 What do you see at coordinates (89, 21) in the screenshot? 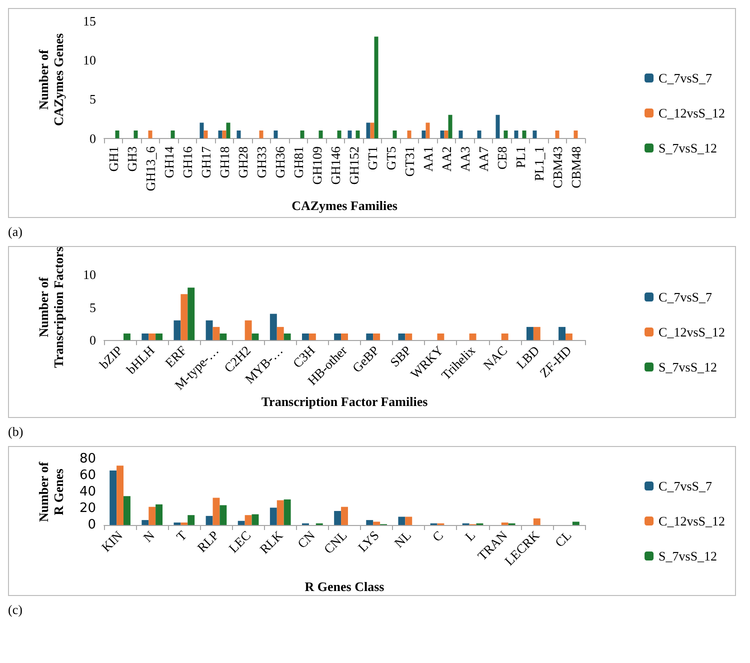
I see `y-tick-label: 15` at bounding box center [89, 21].